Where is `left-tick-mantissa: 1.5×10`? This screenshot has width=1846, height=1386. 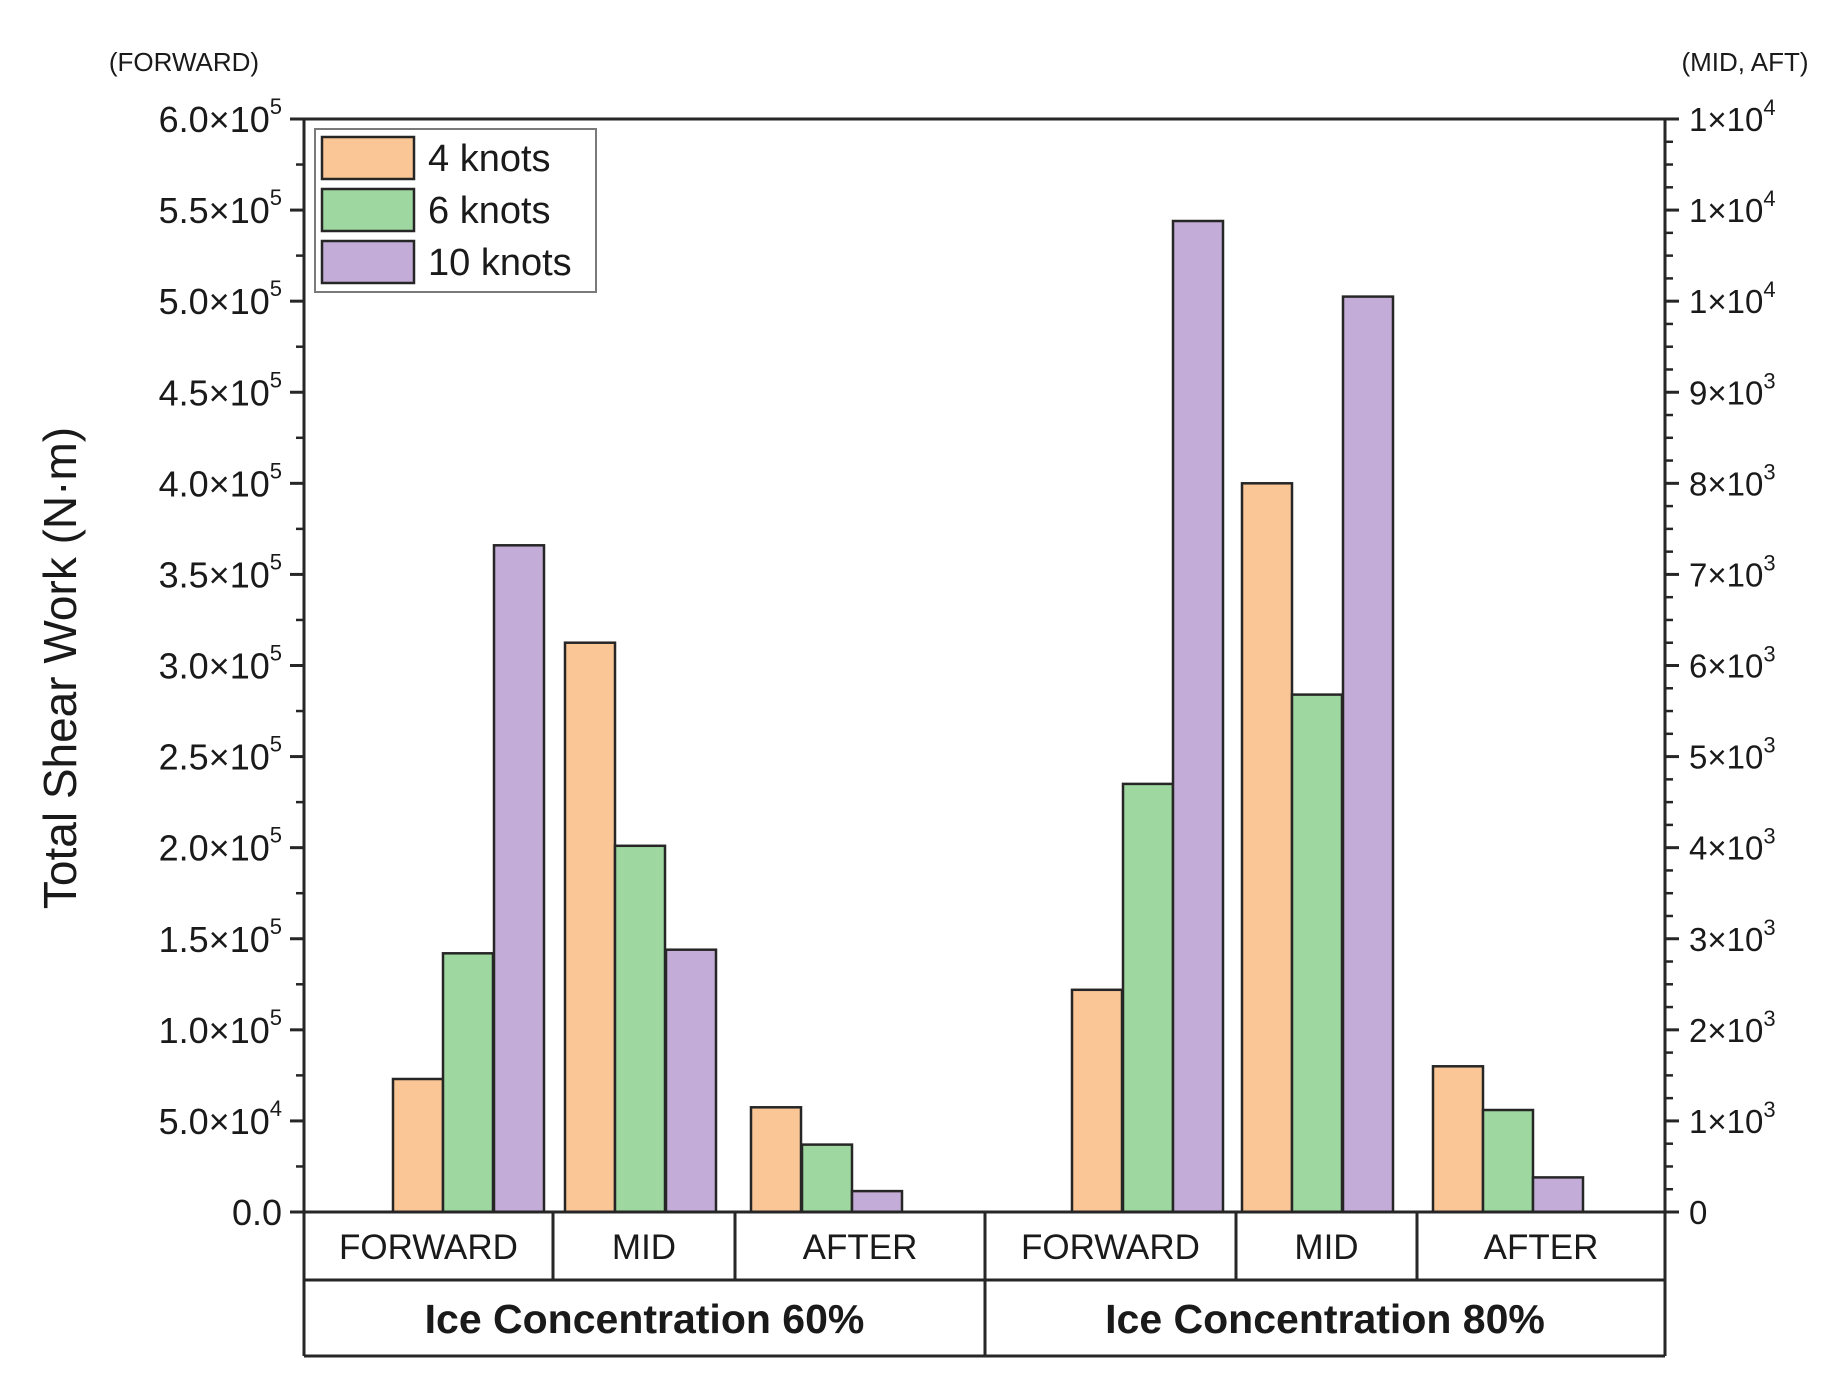
left-tick-mantissa: 1.5×10 is located at coordinates (214, 939).